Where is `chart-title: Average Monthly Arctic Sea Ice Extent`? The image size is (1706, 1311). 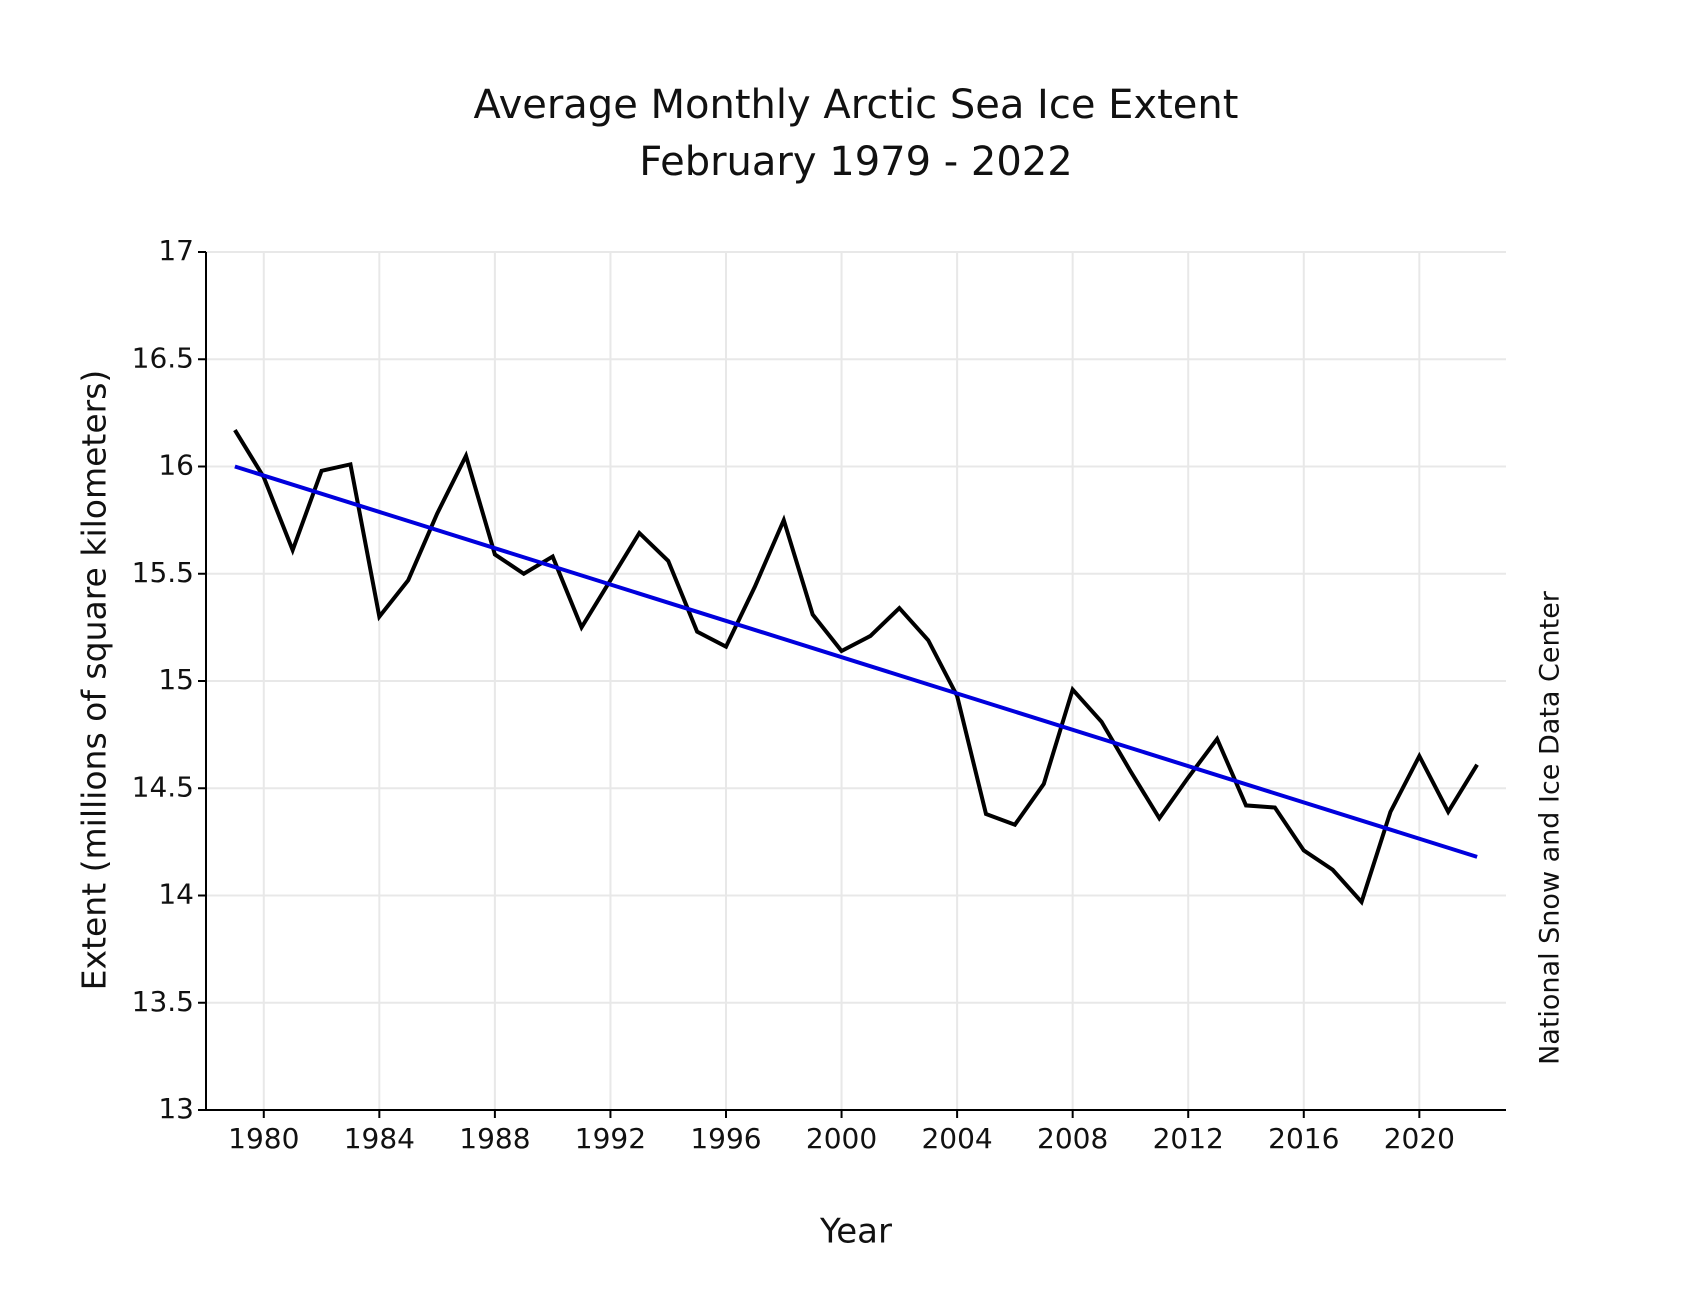
chart-title: Average Monthly Arctic Sea Ice Extent is located at coordinates (856, 105).